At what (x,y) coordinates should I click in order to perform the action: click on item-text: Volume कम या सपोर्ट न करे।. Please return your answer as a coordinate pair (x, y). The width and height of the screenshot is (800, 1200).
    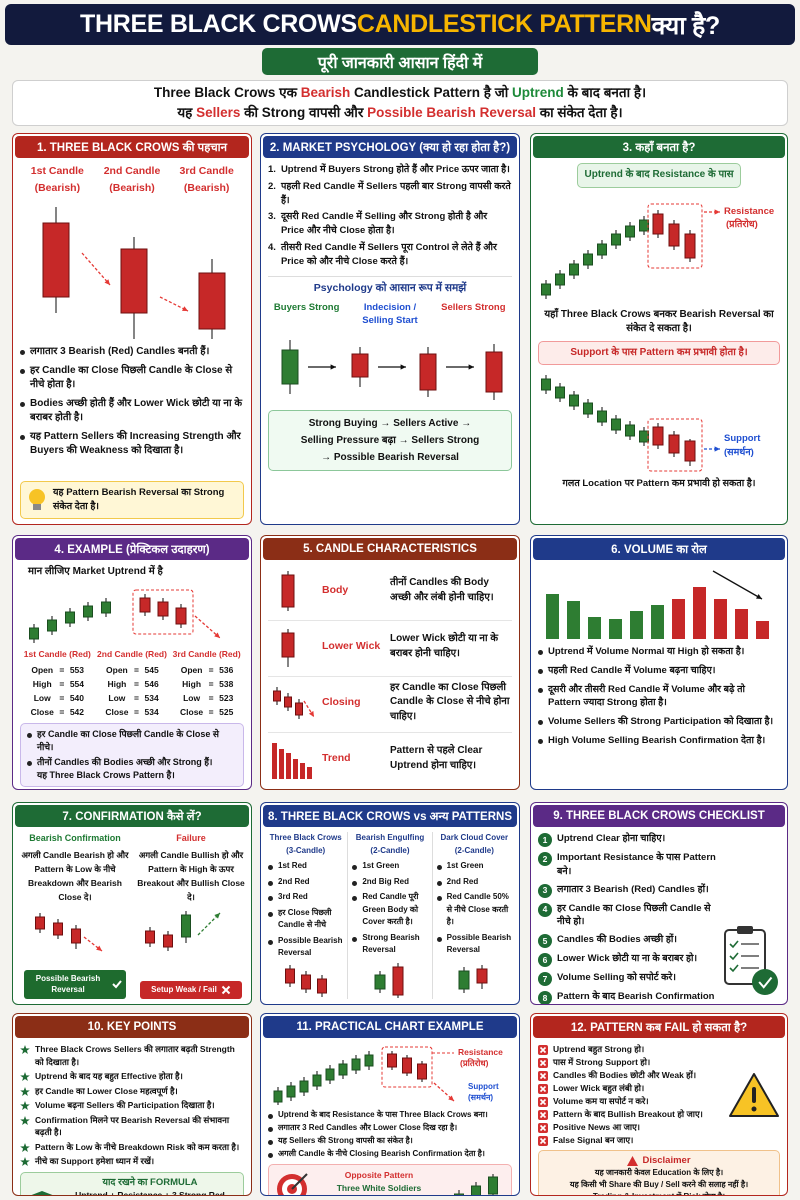
    Looking at the image, I should click on (601, 1101).